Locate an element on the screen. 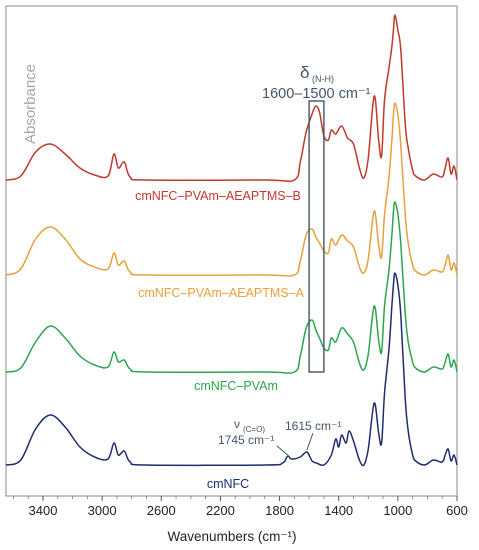 The image size is (479, 550). x-tick-label-2200: 2200 is located at coordinates (220, 510).